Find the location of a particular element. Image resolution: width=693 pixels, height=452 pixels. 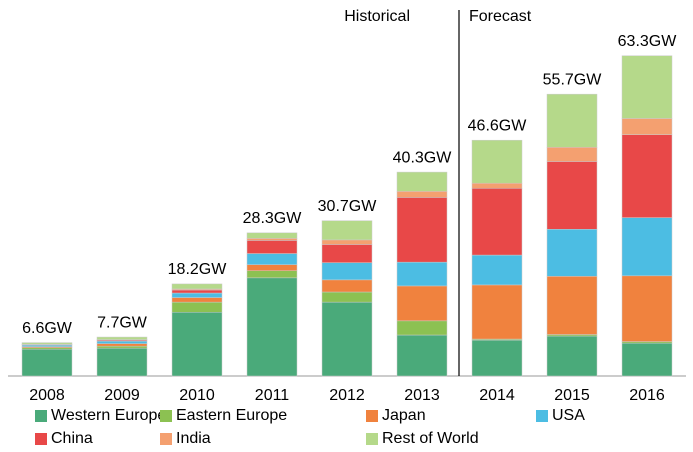

legend-label: Japan is located at coordinates (404, 415).